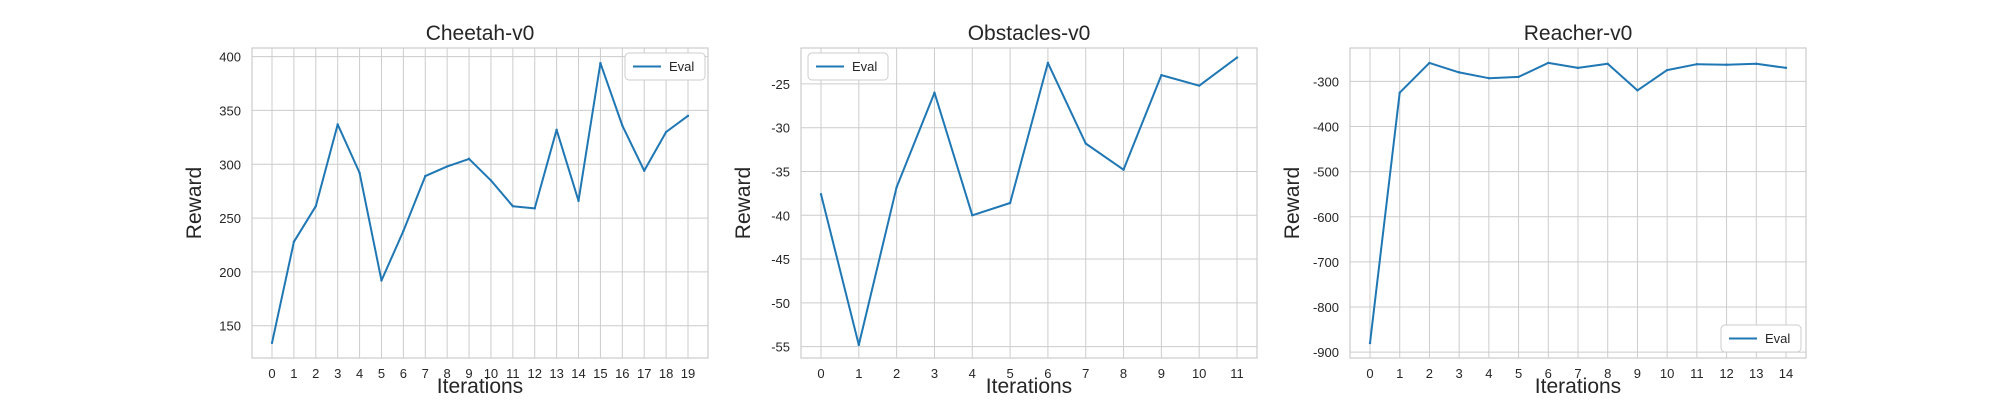 The width and height of the screenshot is (2000, 400). What do you see at coordinates (1326, 352) in the screenshot?
I see `y-tick-label: -900` at bounding box center [1326, 352].